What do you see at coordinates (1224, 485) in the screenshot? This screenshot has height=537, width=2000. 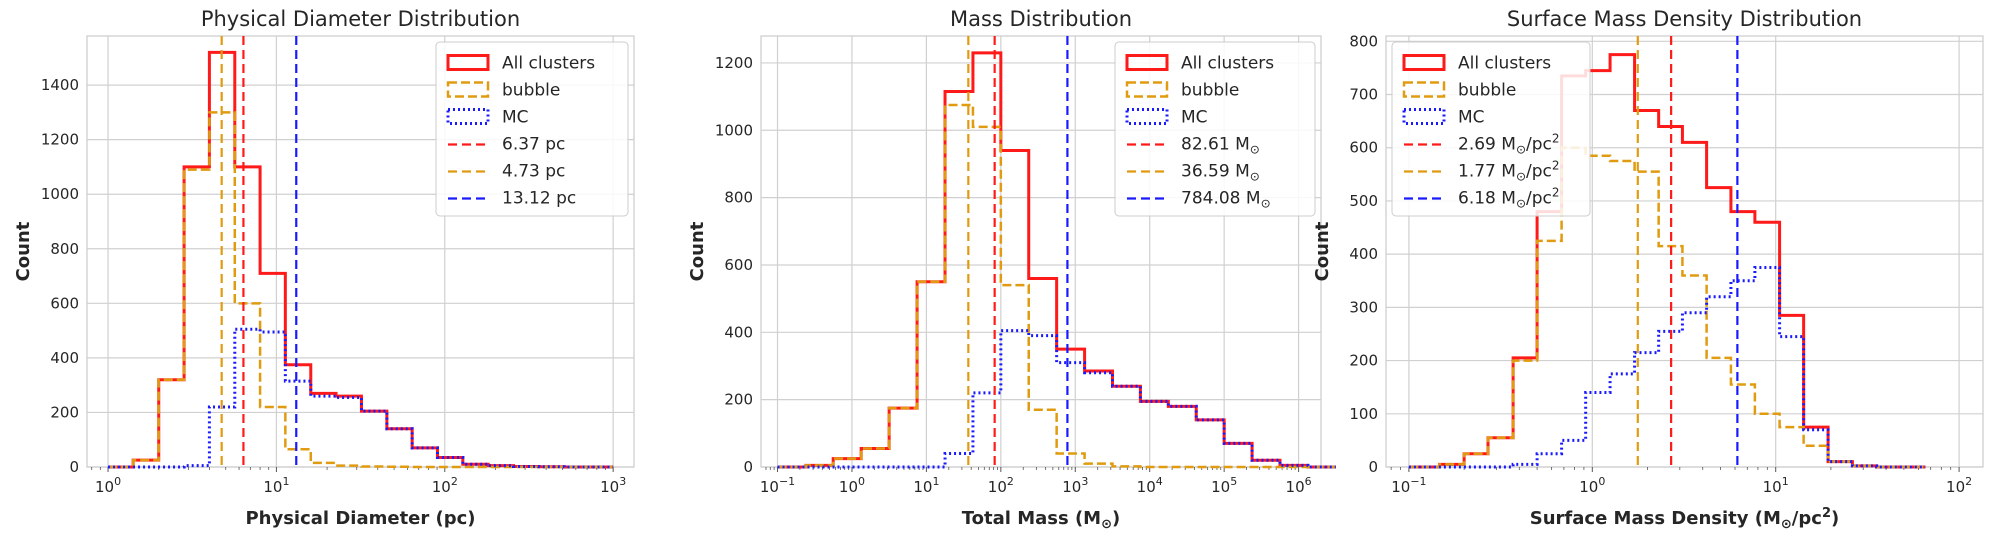 I see `x-tick-label: 10⁵` at bounding box center [1224, 485].